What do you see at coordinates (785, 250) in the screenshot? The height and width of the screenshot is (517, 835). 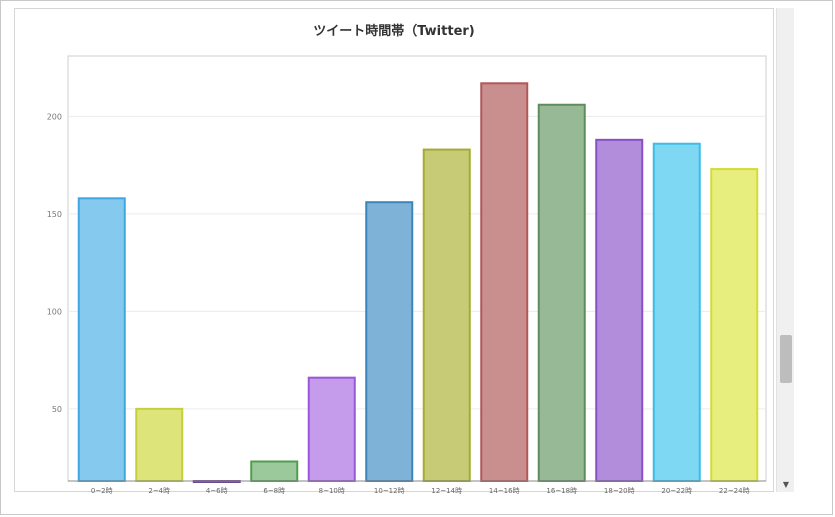 I see `vertical-scrollbar: ▼` at bounding box center [785, 250].